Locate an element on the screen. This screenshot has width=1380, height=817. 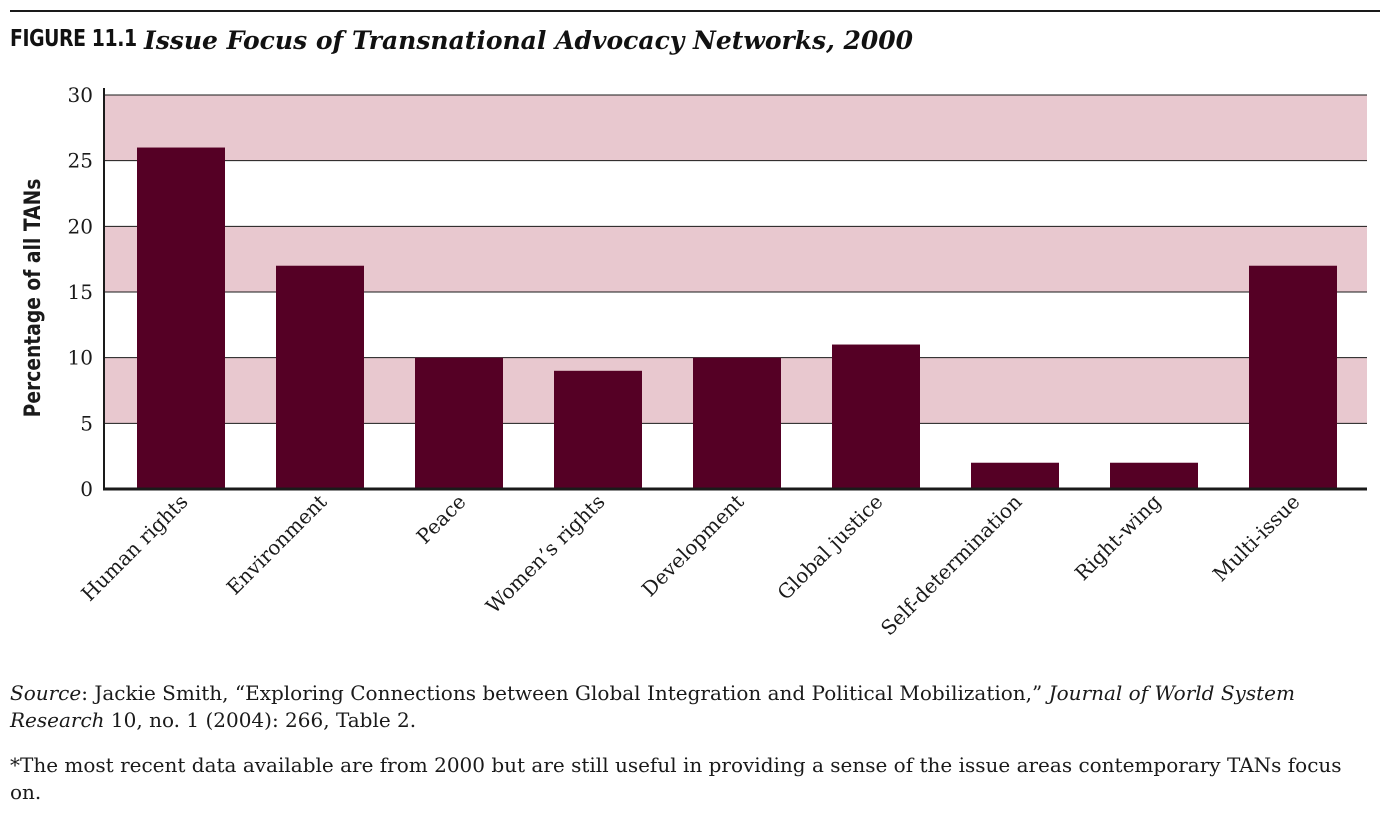
journal-name: Journal of World System Research is located at coordinates (652, 706).